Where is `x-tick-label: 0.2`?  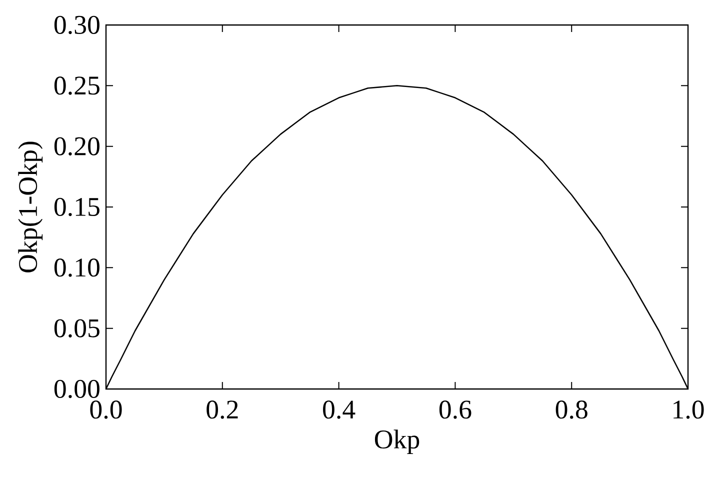
x-tick-label: 0.2 is located at coordinates (222, 409).